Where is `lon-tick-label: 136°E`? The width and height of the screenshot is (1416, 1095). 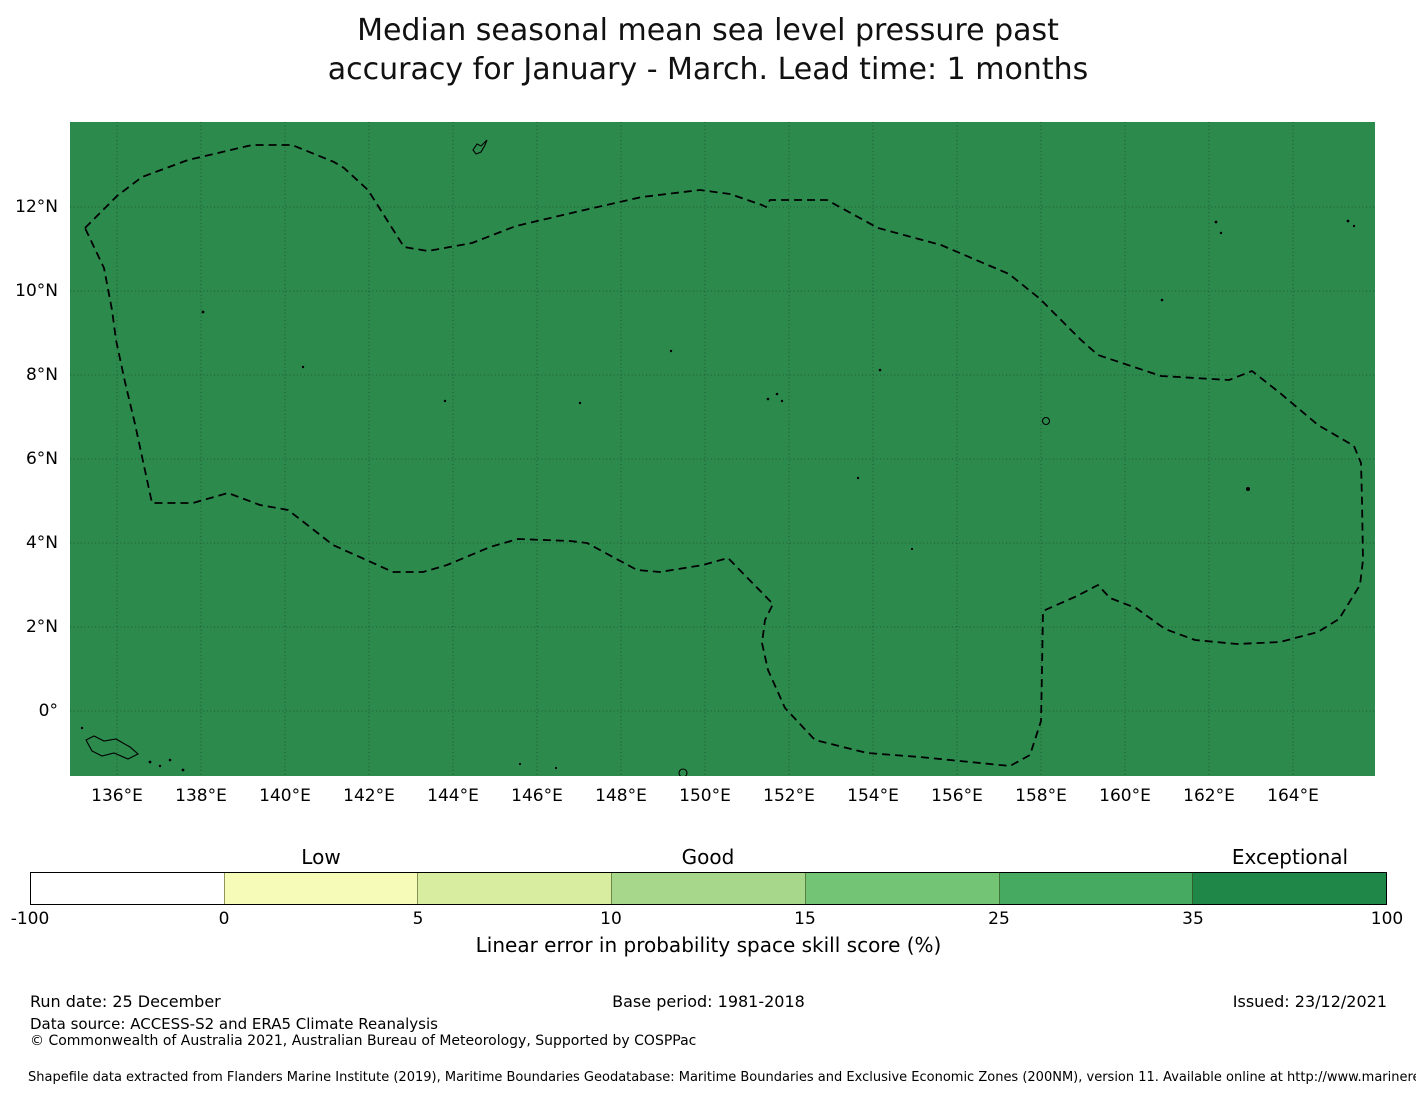 lon-tick-label: 136°E is located at coordinates (117, 796).